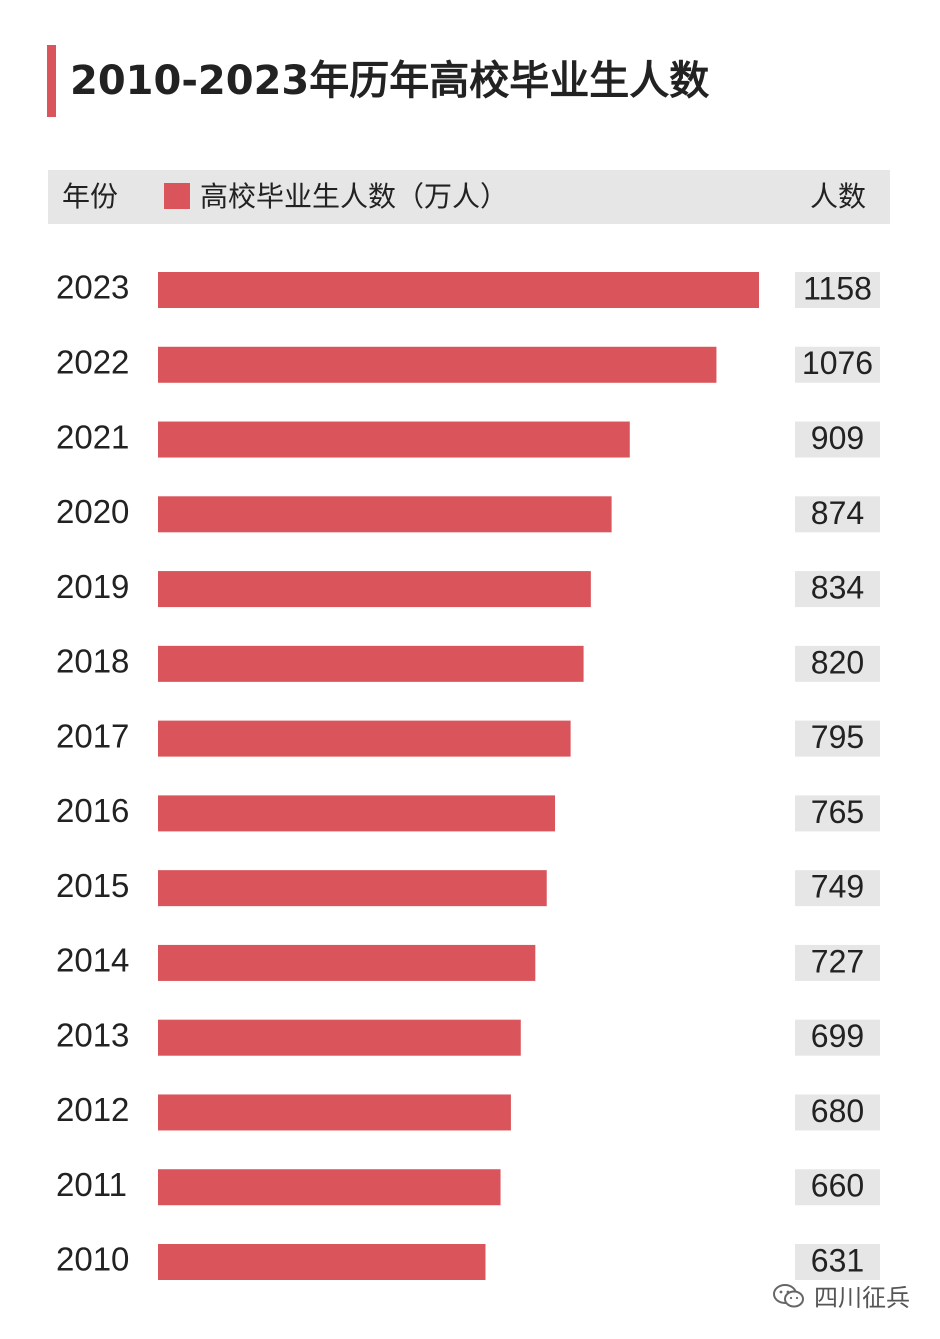  What do you see at coordinates (364, 738) in the screenshot?
I see `bar-2017` at bounding box center [364, 738].